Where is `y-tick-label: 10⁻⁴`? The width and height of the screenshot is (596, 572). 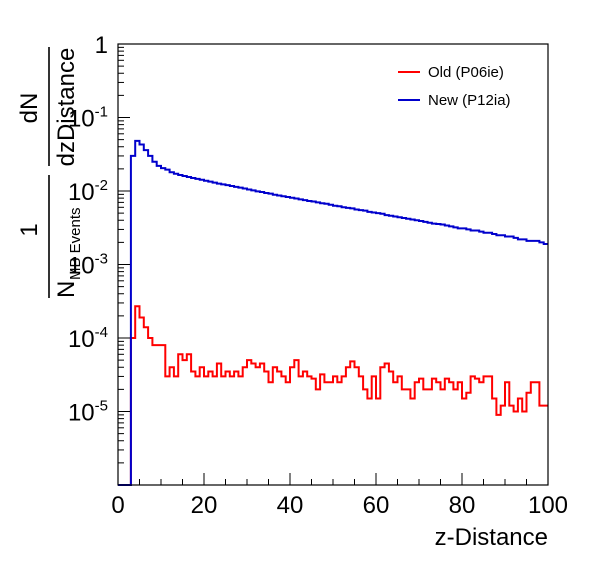 y-tick-label: 10⁻⁴ is located at coordinates (88, 338).